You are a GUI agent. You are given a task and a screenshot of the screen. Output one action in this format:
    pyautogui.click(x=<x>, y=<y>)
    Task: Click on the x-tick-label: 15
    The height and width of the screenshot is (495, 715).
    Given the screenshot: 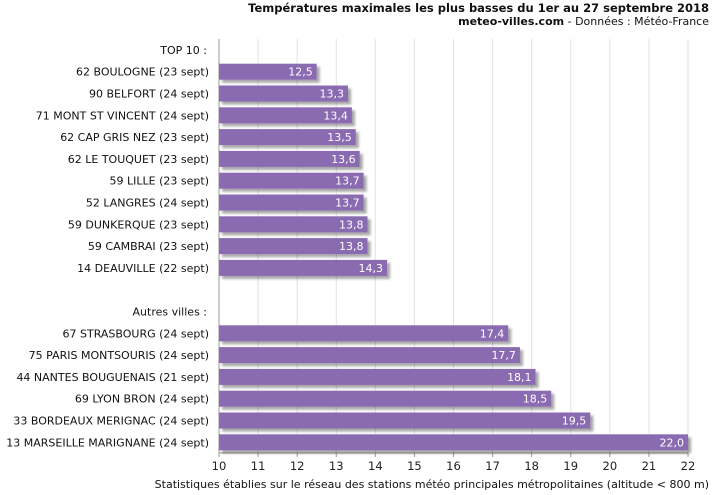 What is the action you would take?
    pyautogui.click(x=414, y=466)
    